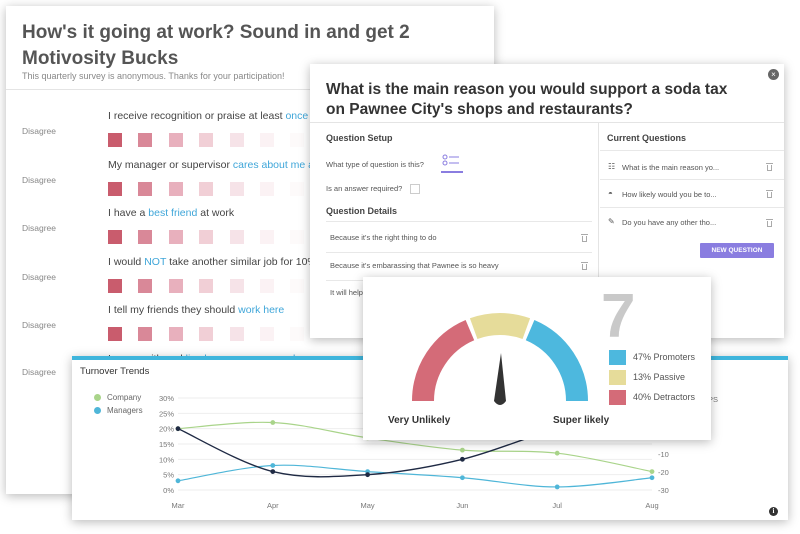  Describe the element at coordinates (115, 371) in the screenshot. I see `turnover-title: Turnover Trends` at that location.